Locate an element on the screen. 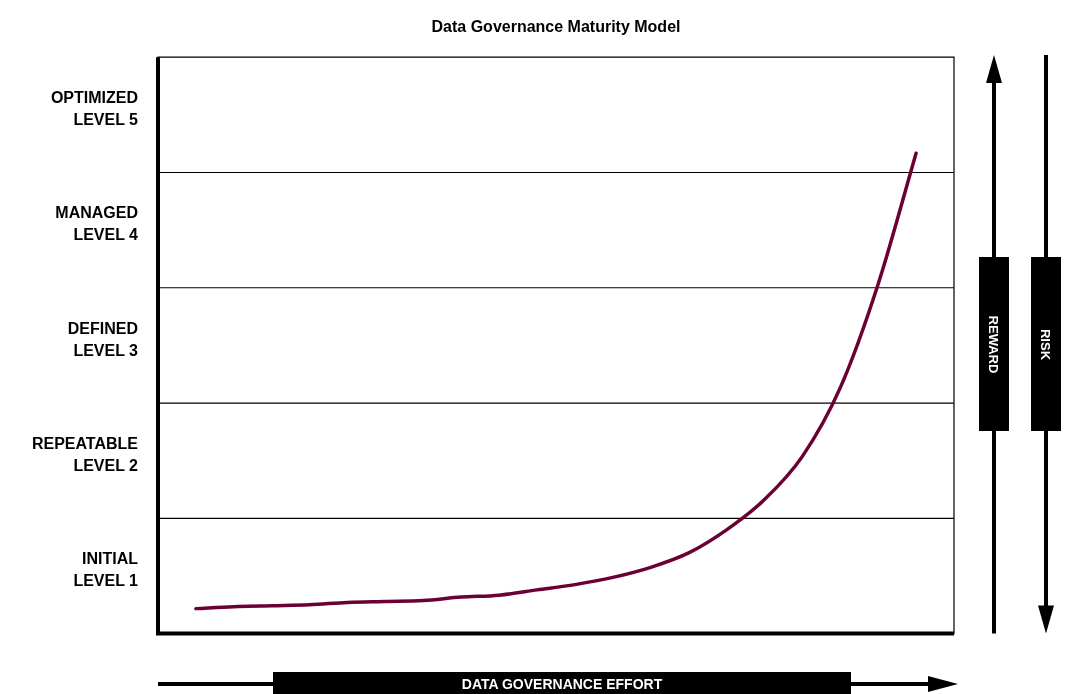 The image size is (1085, 694). text: DEFINED LEVEL 3 is located at coordinates (102, 339).